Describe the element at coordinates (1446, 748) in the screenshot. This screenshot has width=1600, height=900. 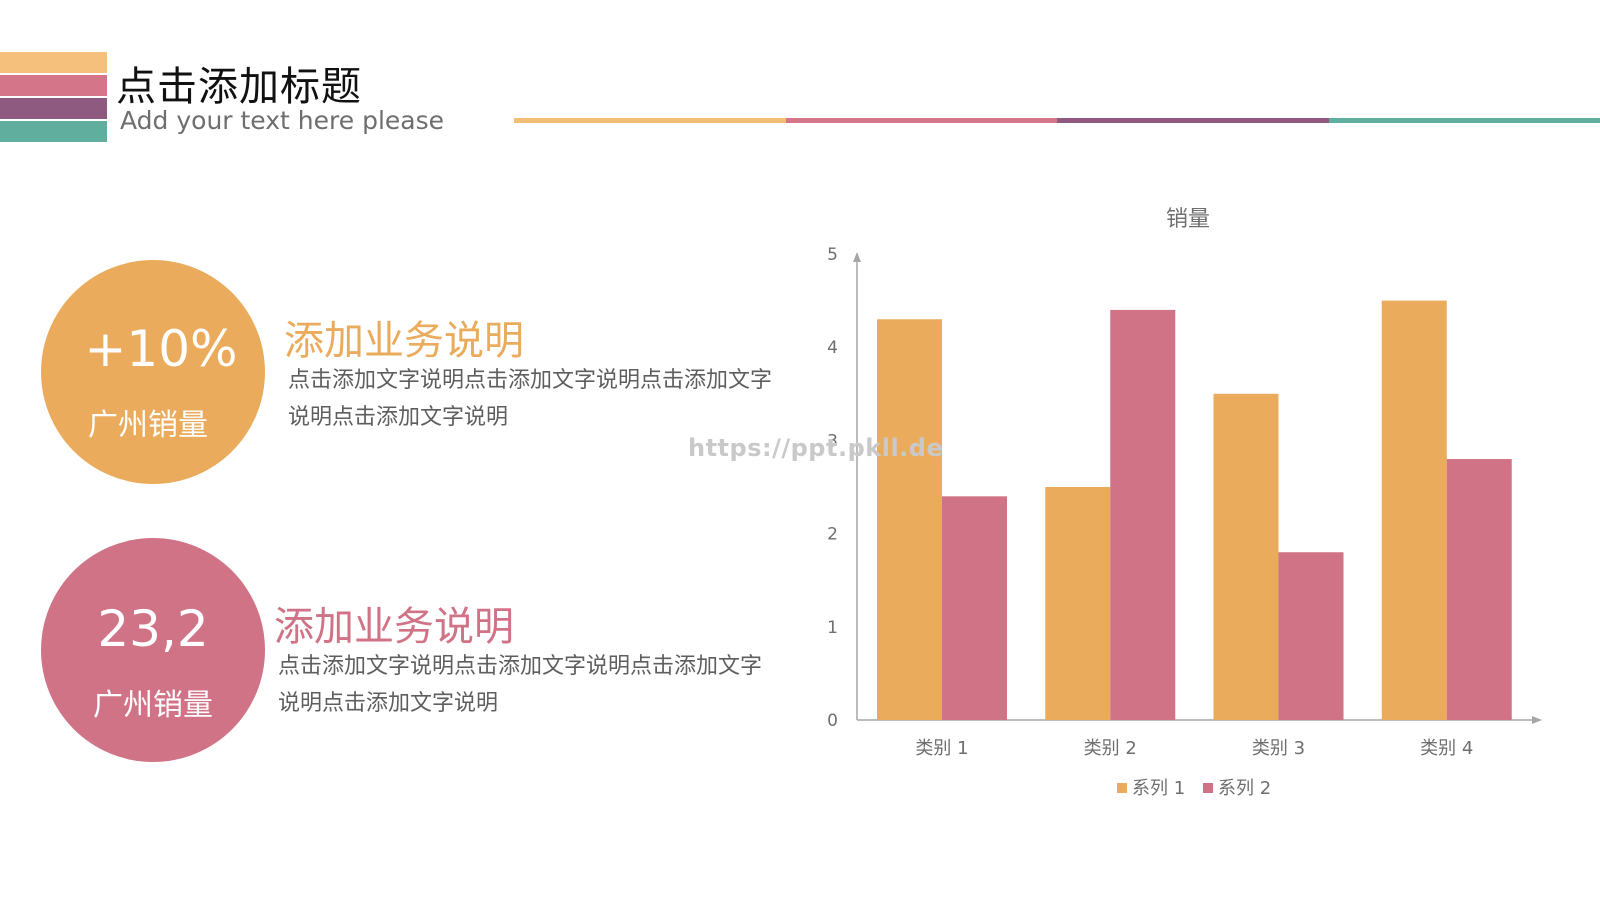
I see `x-tick-label: 类别 4` at that location.